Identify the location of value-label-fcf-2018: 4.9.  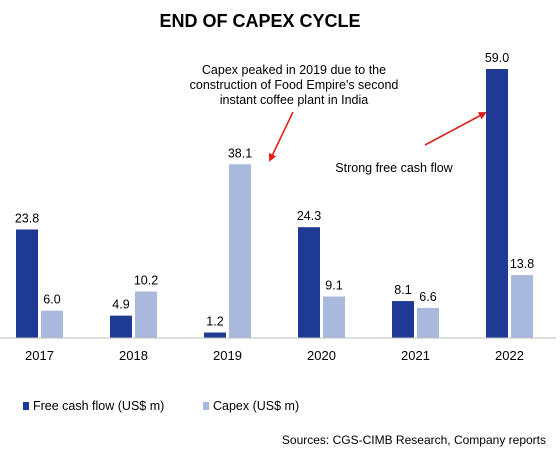
(120, 305).